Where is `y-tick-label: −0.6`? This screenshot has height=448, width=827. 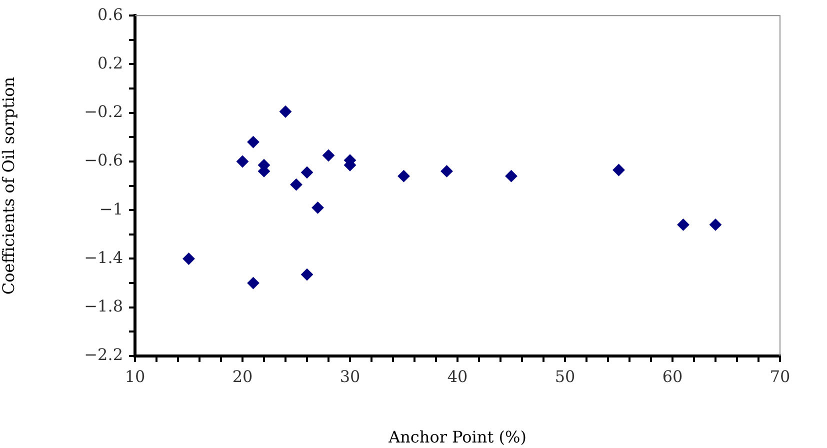 y-tick-label: −0.6 is located at coordinates (103, 160).